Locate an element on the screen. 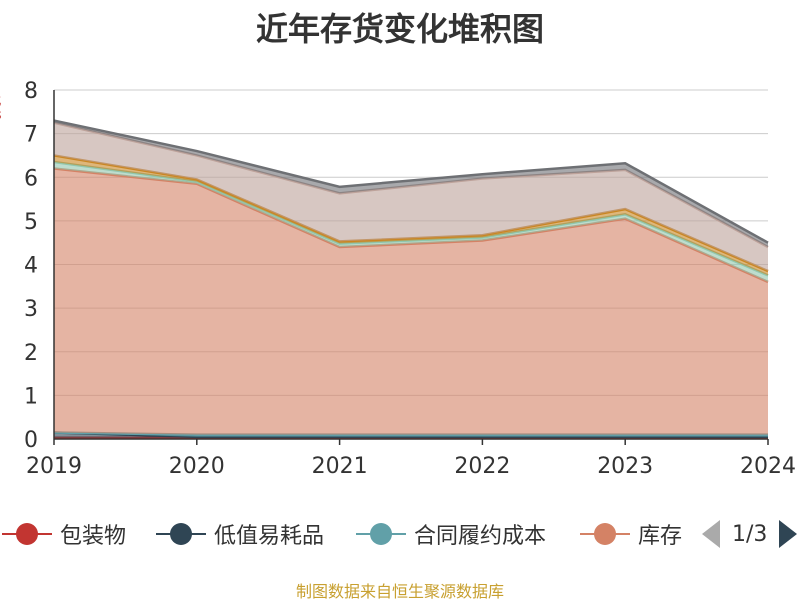 The width and height of the screenshot is (800, 602). x-tick-labels: 2019 2020 2021 2022 2023 2024 is located at coordinates (411, 459).